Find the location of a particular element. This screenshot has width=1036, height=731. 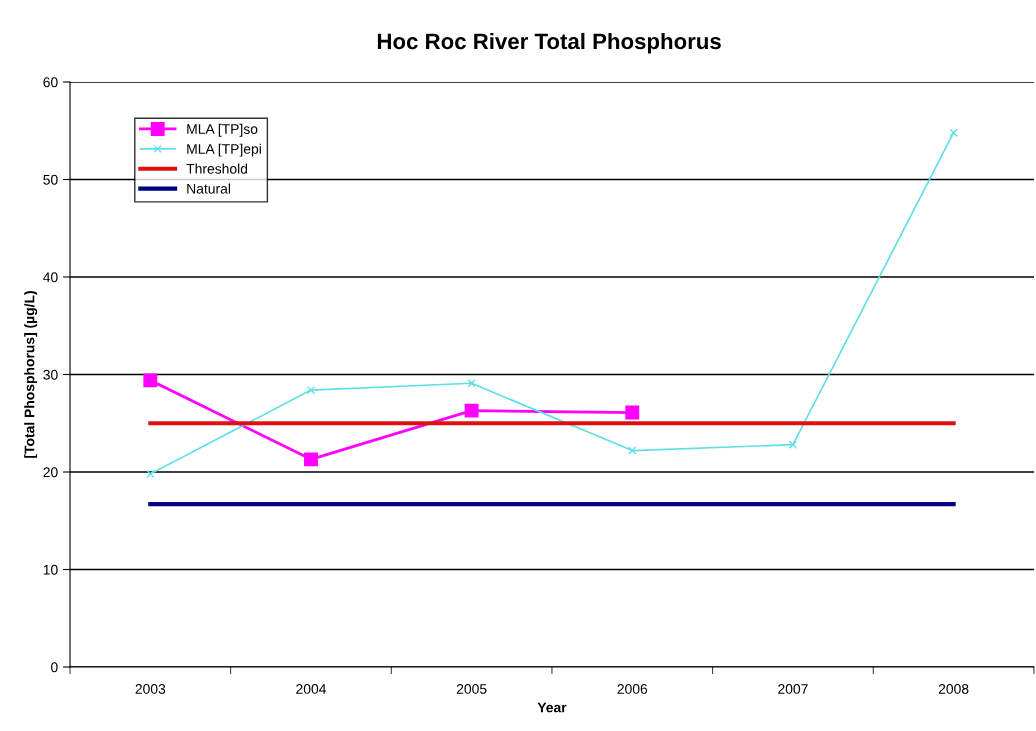

x-tick-label: 2007 is located at coordinates (793, 689).